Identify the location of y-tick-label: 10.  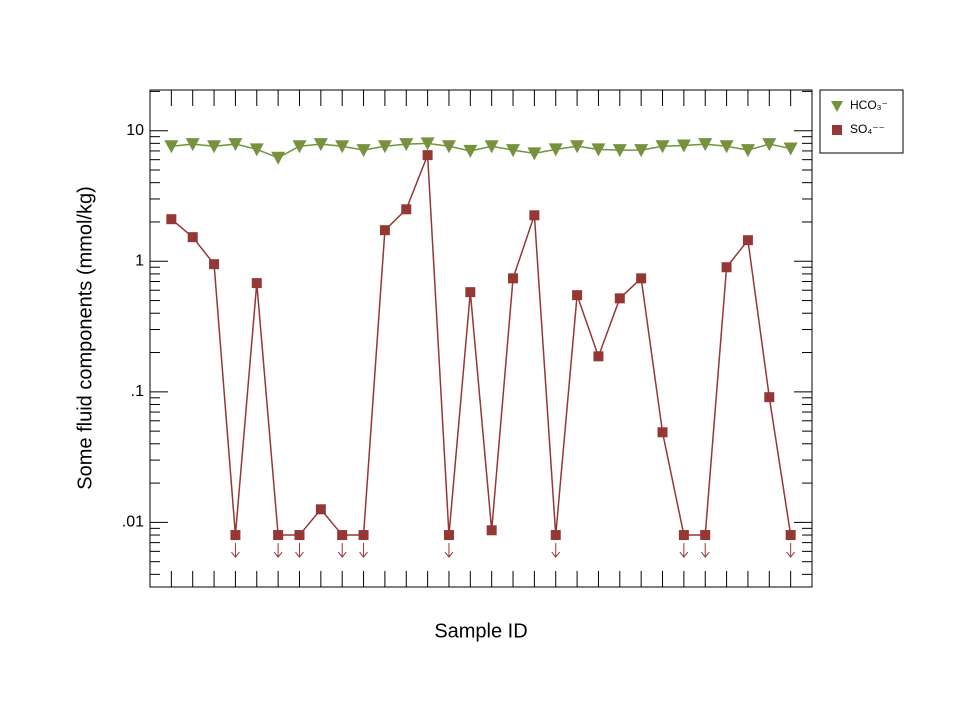
(135, 130).